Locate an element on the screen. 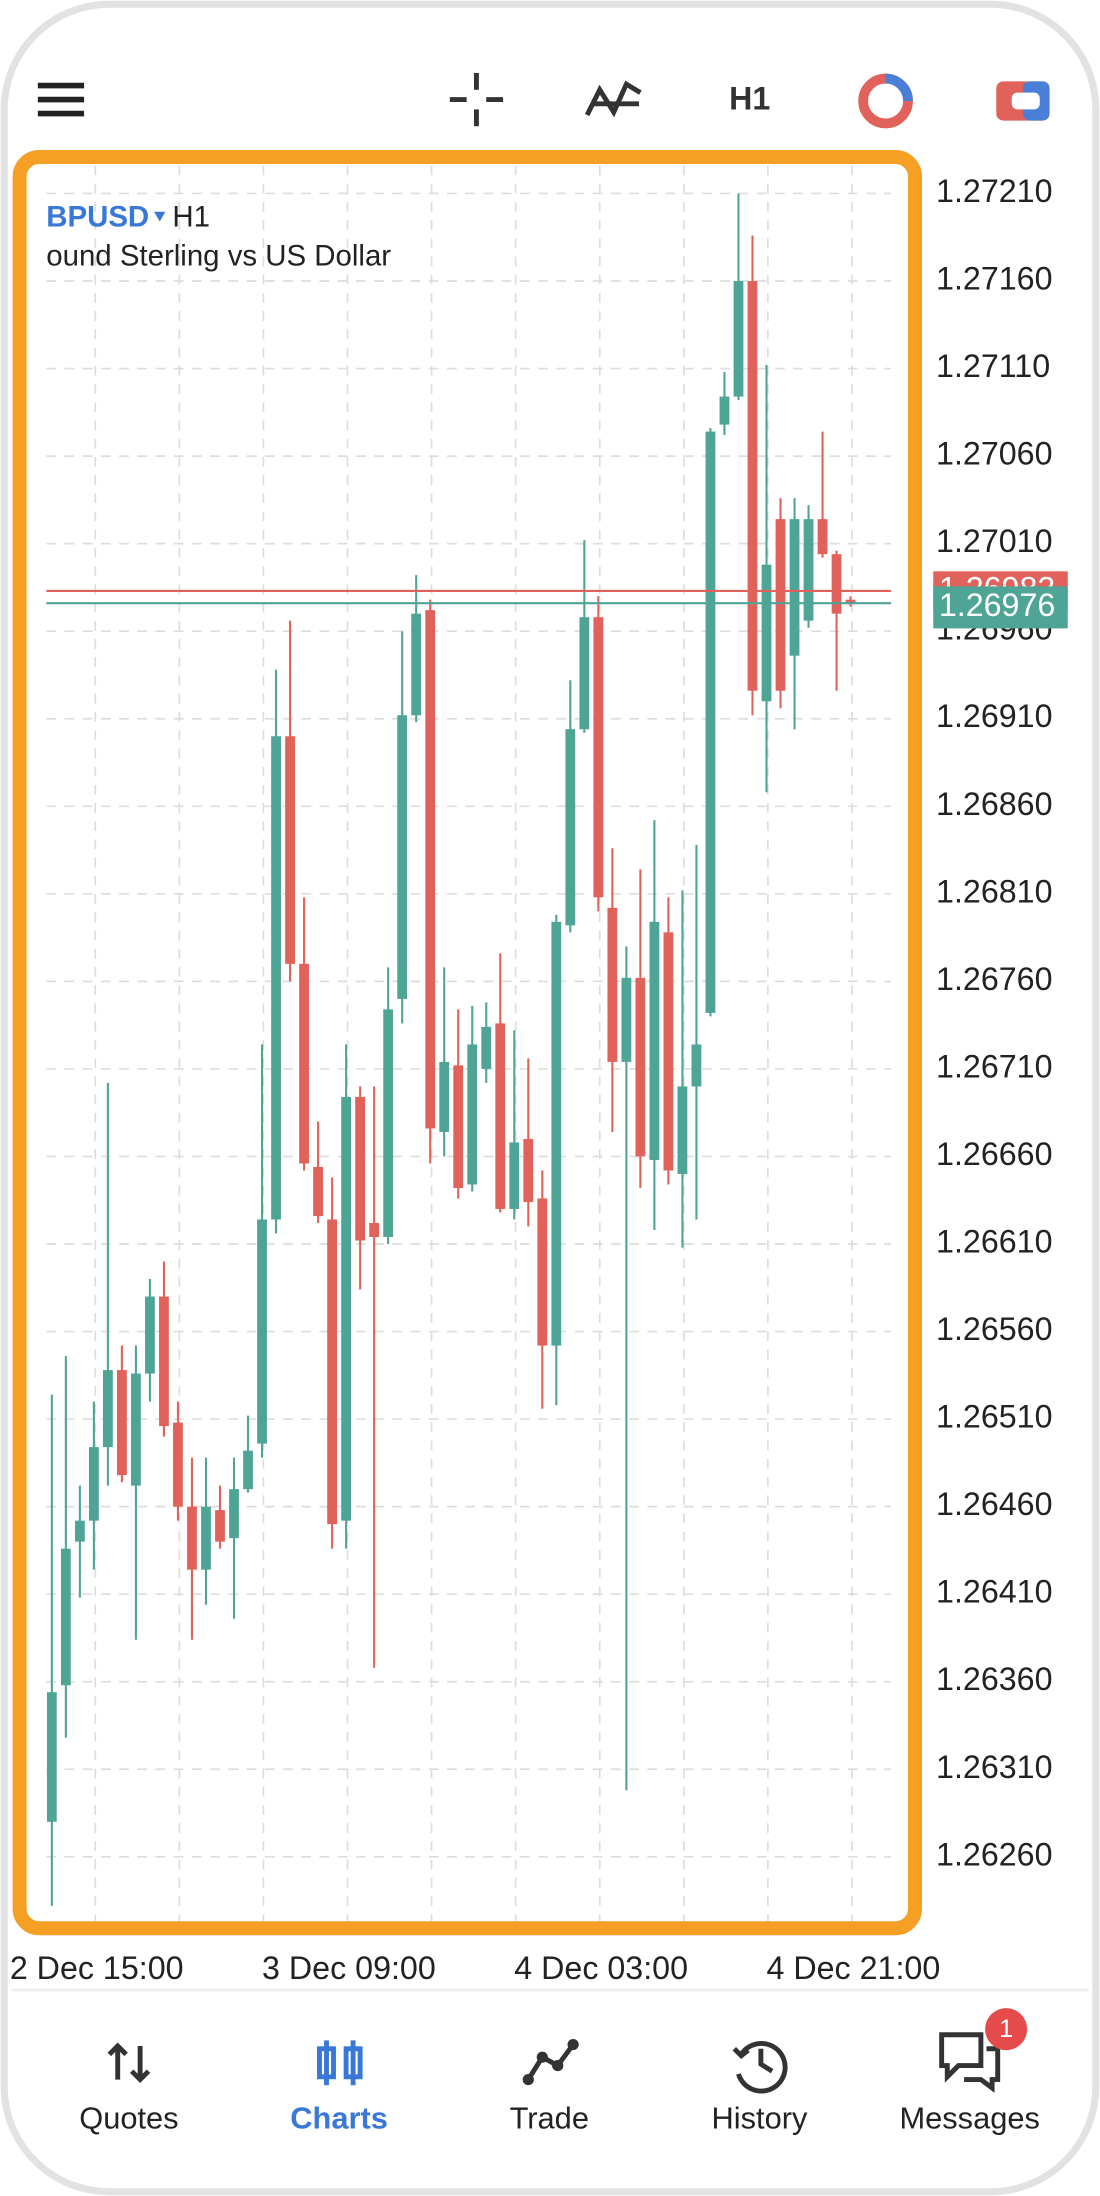  nav-label: Quotes is located at coordinates (128, 2117).